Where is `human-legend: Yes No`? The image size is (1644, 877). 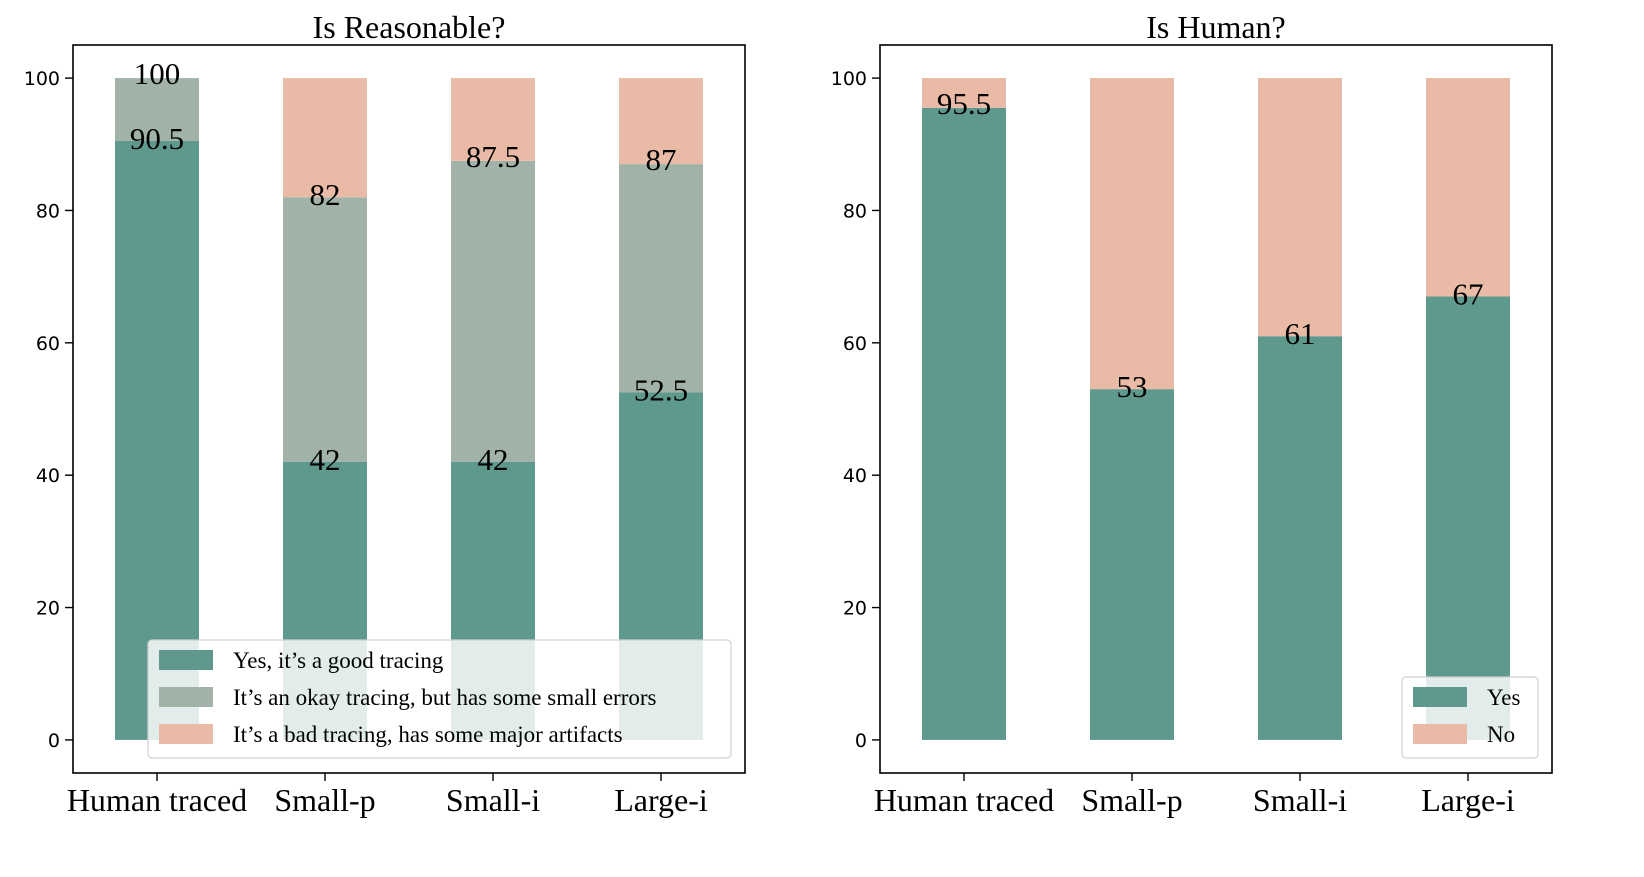 human-legend: Yes No is located at coordinates (1470, 717).